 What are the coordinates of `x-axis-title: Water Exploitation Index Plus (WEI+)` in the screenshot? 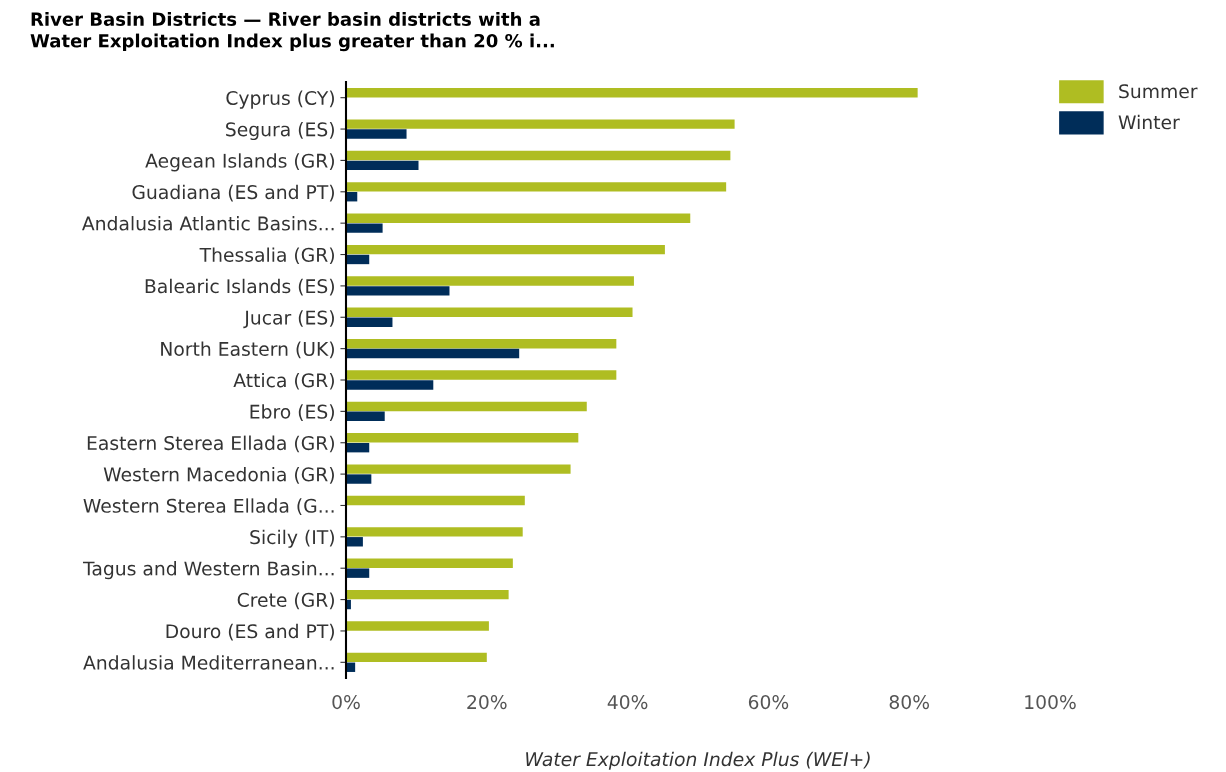 It's located at (698, 760).